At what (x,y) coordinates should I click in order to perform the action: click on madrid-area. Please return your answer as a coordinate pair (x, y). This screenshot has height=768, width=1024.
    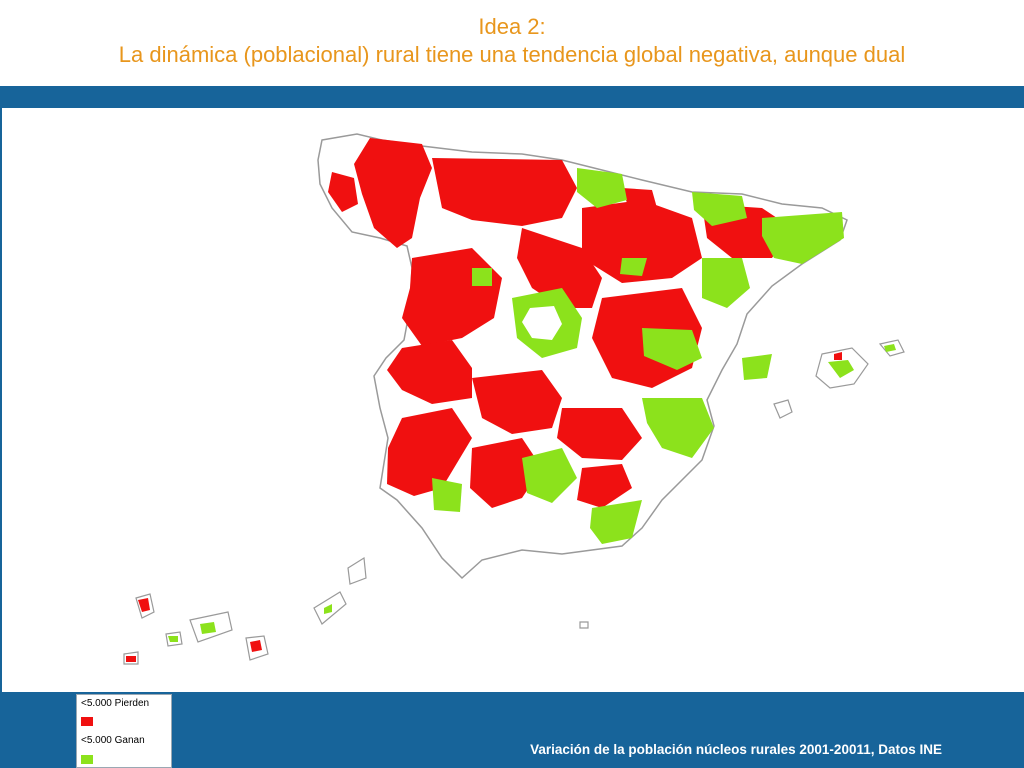
    Looking at the image, I should click on (542, 323).